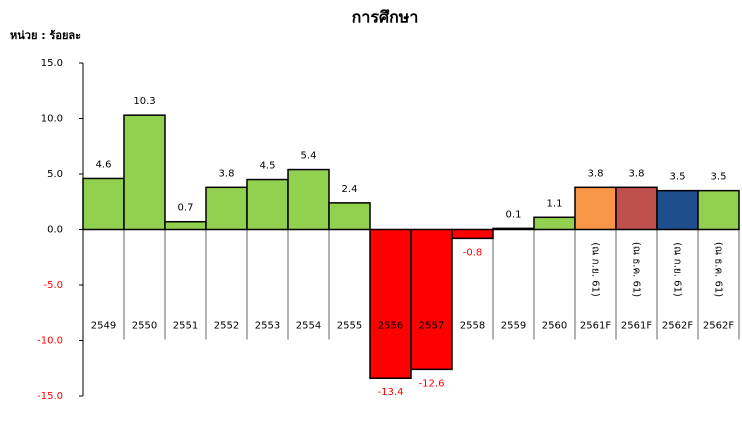 The width and height of the screenshot is (742, 428). What do you see at coordinates (350, 189) in the screenshot?
I see `value-label: 2.4` at bounding box center [350, 189].